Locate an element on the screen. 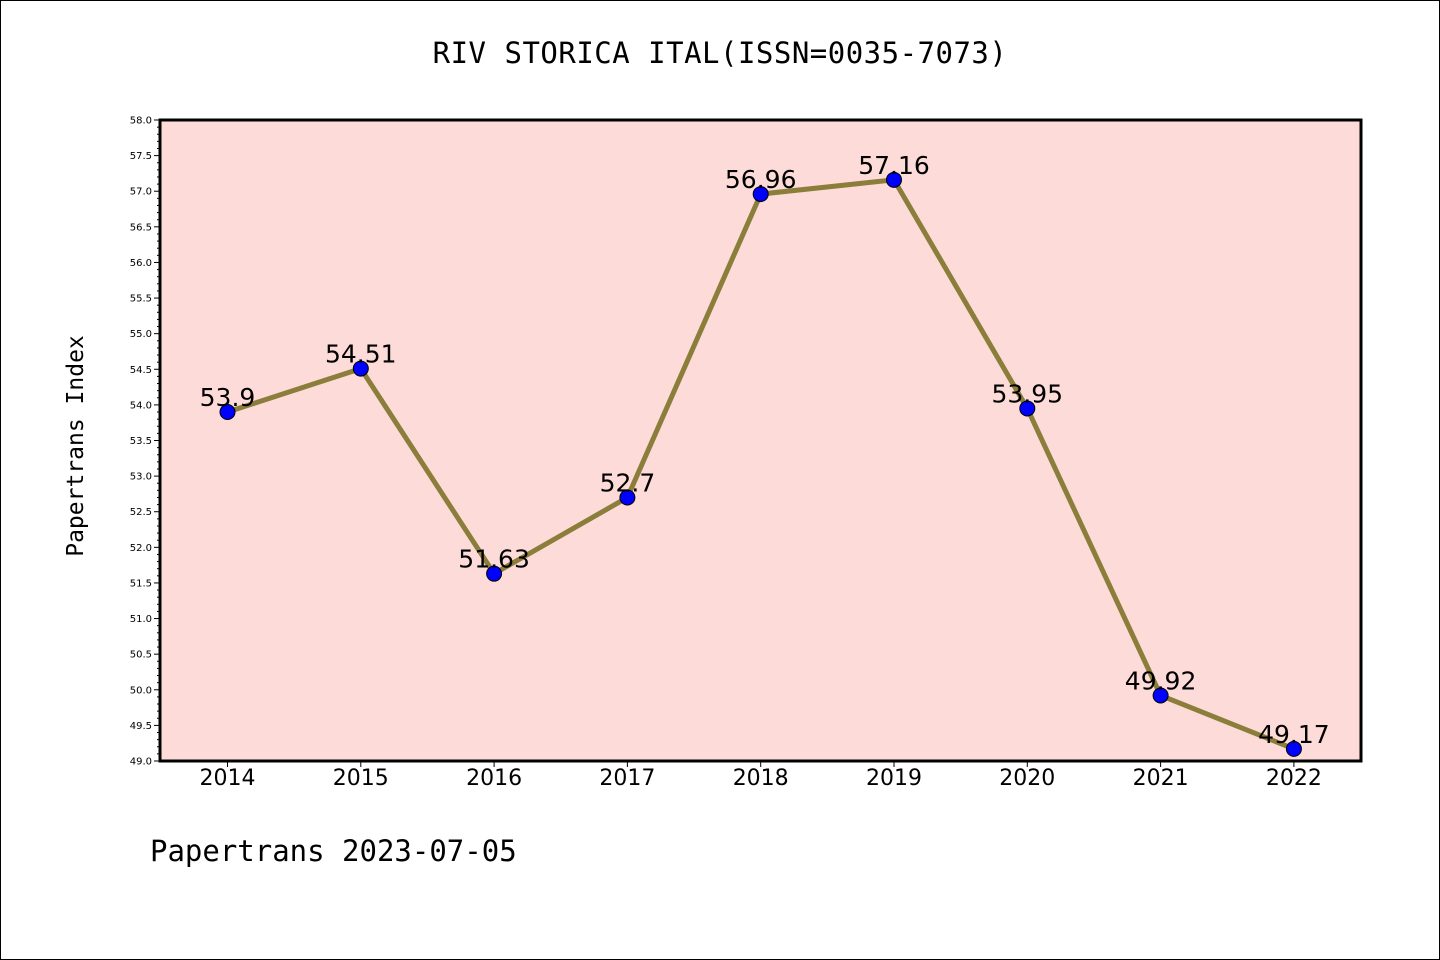  y-tick-label: 54.0 is located at coordinates (141, 405).